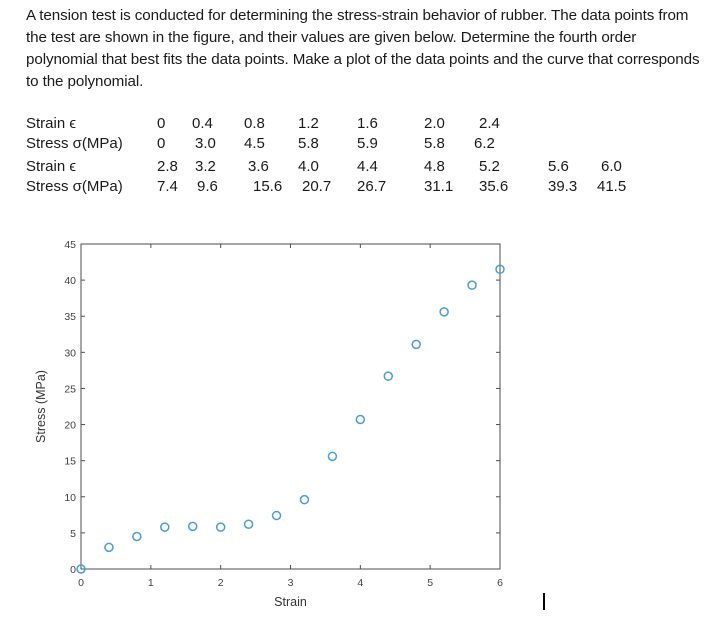 The height and width of the screenshot is (617, 711). Describe the element at coordinates (202, 123) in the screenshot. I see `table-cell: 0.4` at that location.